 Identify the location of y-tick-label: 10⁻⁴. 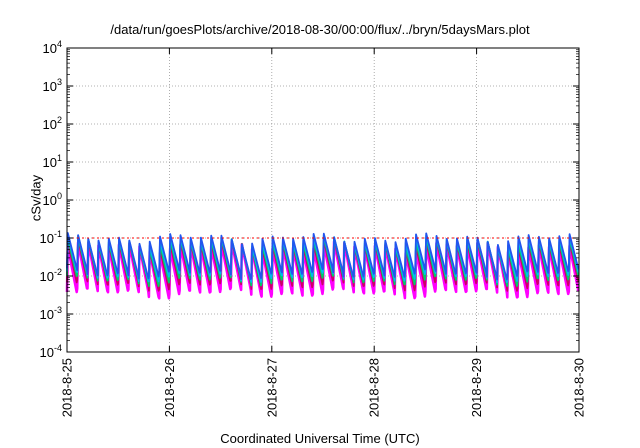
(51, 351).